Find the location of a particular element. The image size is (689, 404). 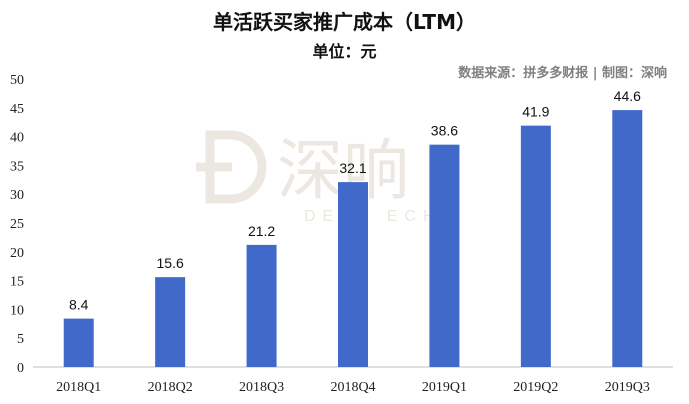

value-label-2019q3: 44.6 is located at coordinates (627, 96).